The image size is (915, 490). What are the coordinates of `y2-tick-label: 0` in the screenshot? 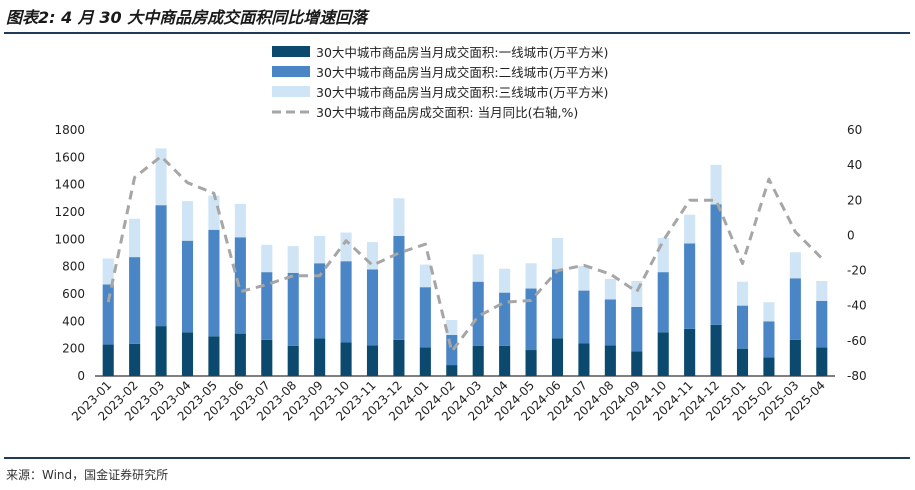 It's located at (851, 235).